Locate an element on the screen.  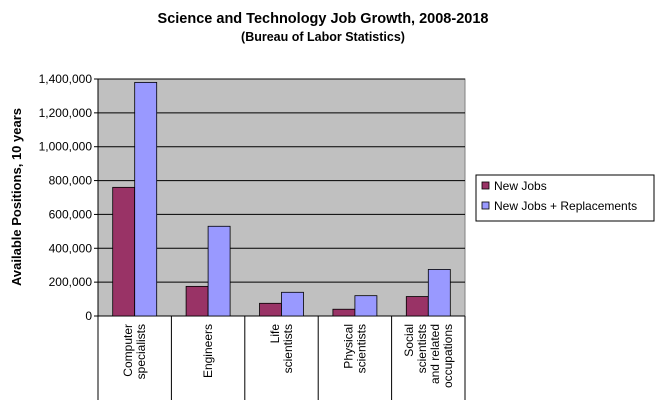
y-tick-label: 1,000,000 is located at coordinates (66, 147).